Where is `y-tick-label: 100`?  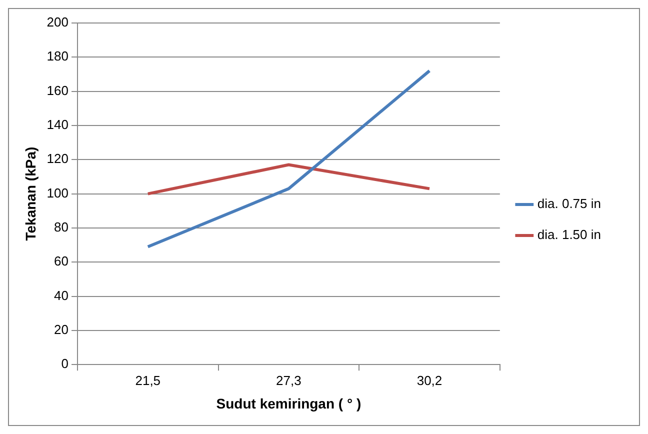
y-tick-label: 100 is located at coordinates (57, 192).